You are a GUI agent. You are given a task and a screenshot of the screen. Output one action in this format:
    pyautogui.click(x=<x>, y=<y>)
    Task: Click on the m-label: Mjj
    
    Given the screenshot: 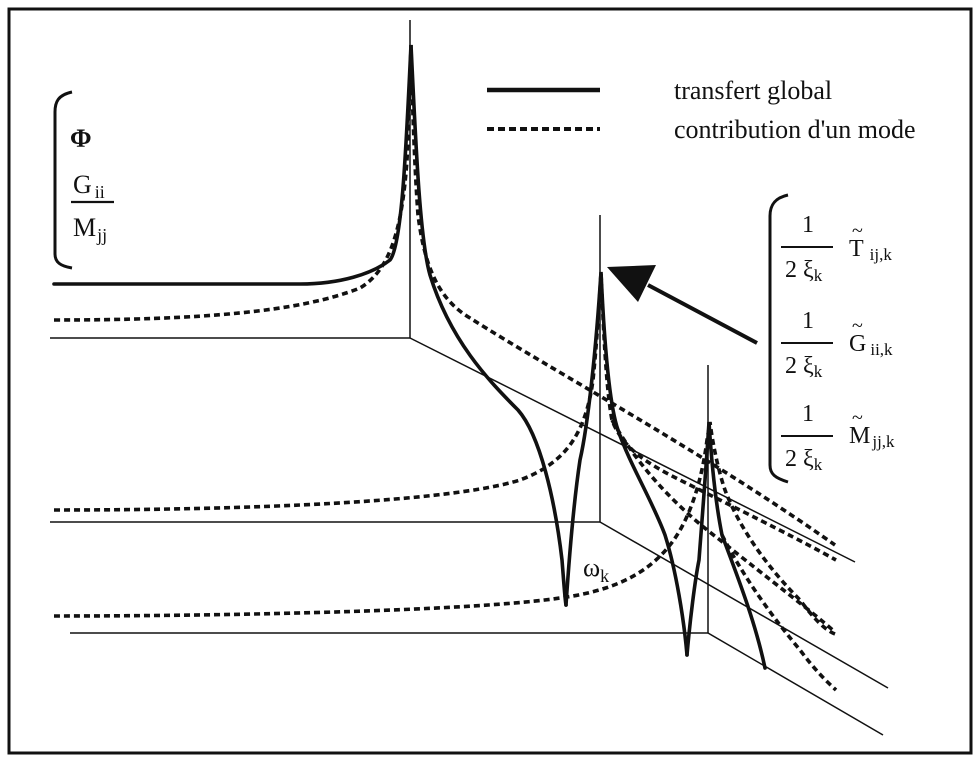 What is the action you would take?
    pyautogui.click(x=90, y=229)
    